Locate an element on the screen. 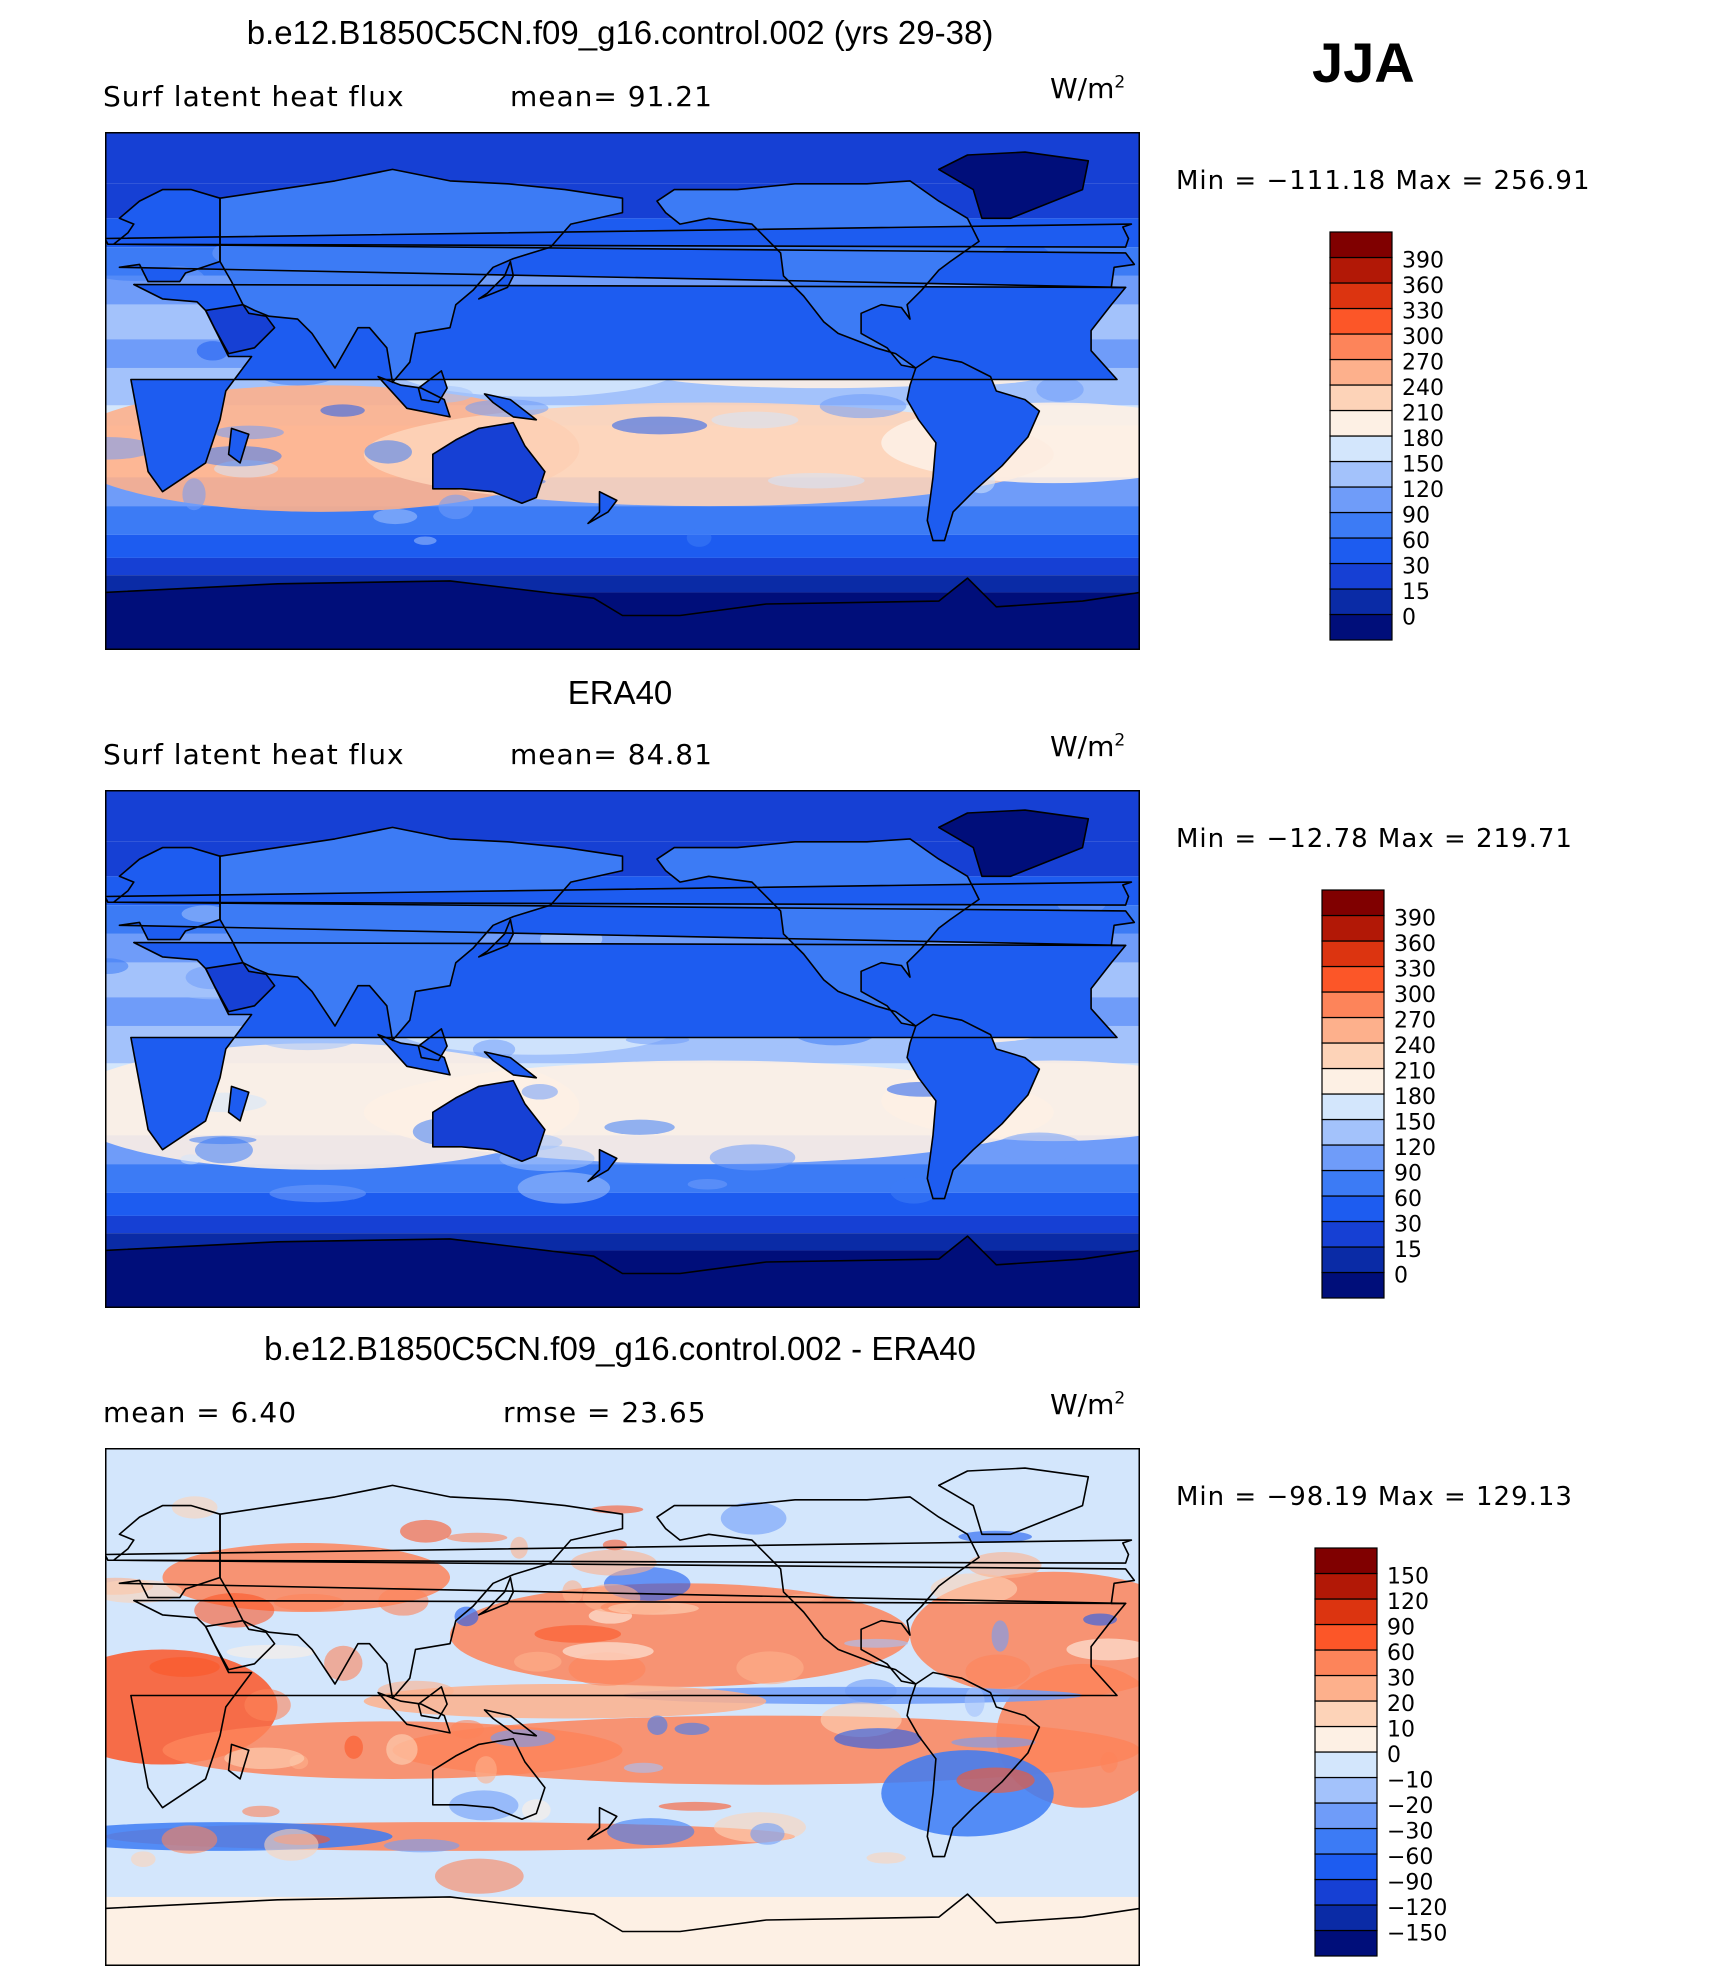  colorbar-tick-label: 360 is located at coordinates (1423, 286).